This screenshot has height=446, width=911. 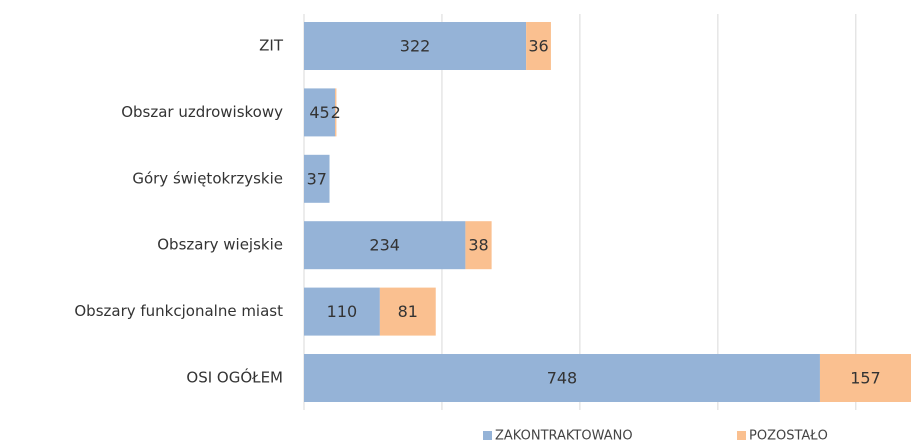 I want to click on value-label: 157, so click(x=865, y=378).